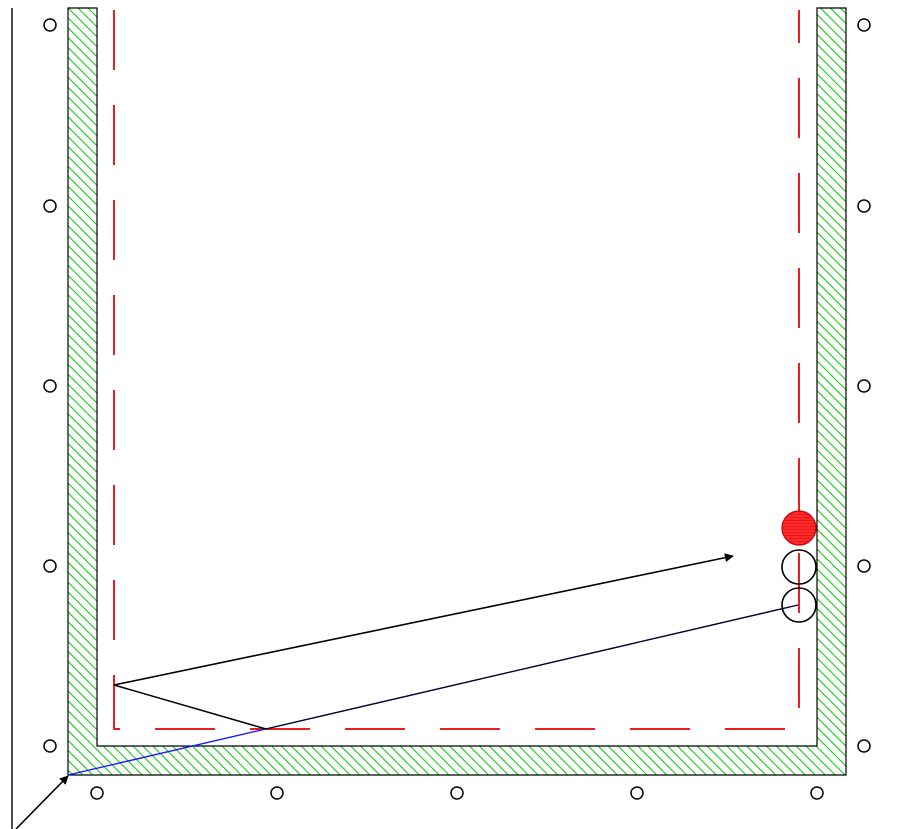  What do you see at coordinates (42, 802) in the screenshot?
I see `entry-arrow` at bounding box center [42, 802].